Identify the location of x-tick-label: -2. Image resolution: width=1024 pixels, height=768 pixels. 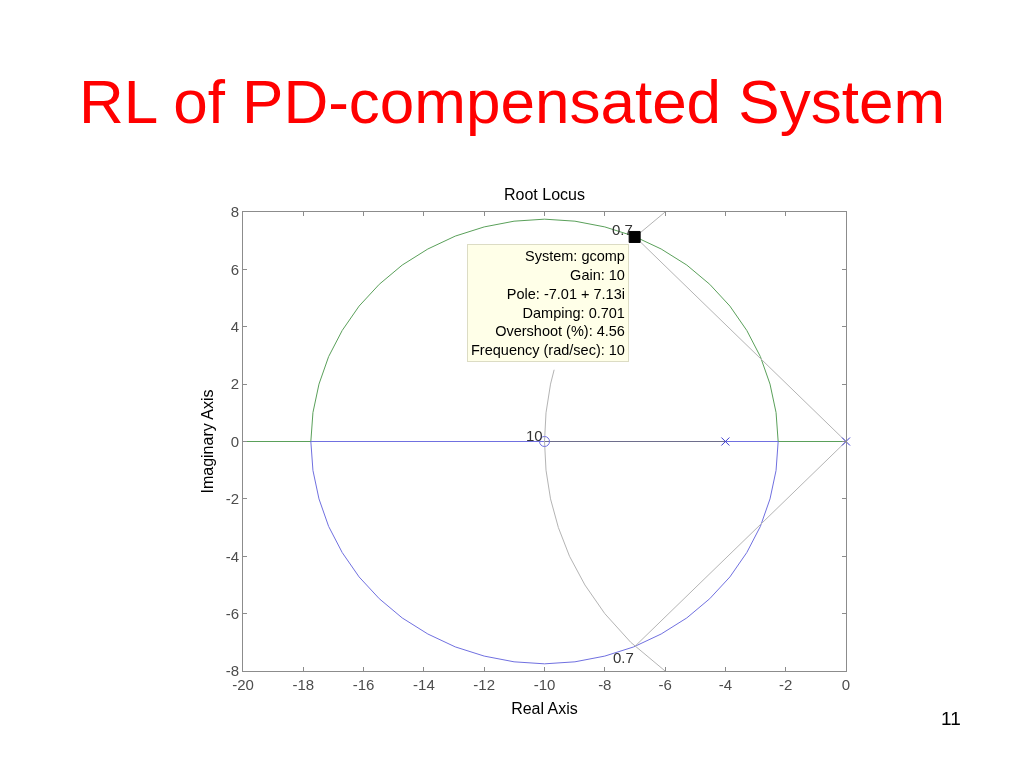
(786, 684).